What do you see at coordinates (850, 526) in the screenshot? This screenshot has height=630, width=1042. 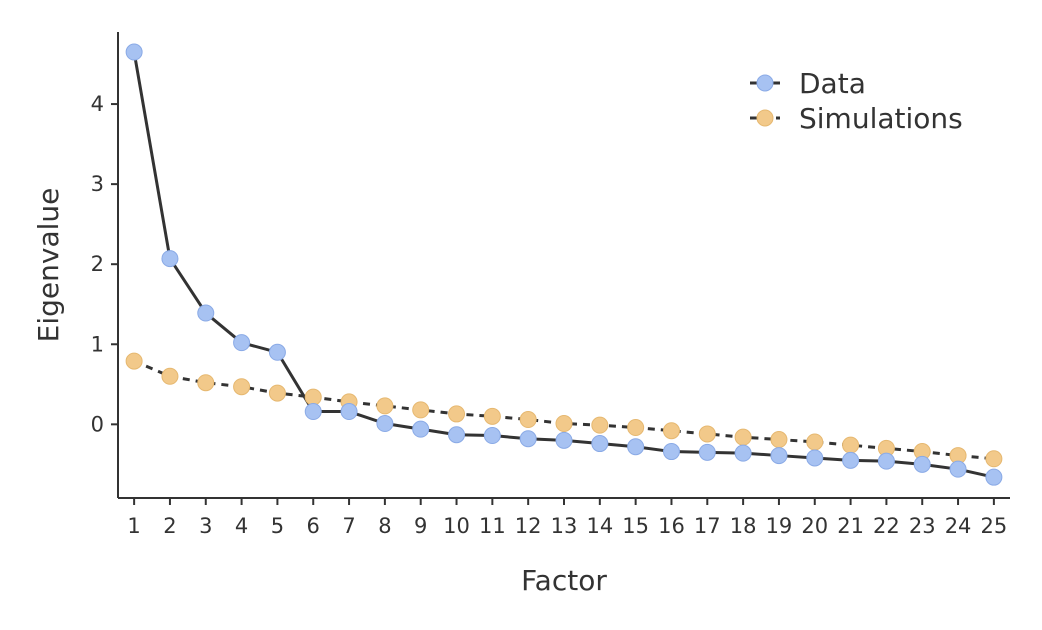 I see `x-tick-label: 21` at bounding box center [850, 526].